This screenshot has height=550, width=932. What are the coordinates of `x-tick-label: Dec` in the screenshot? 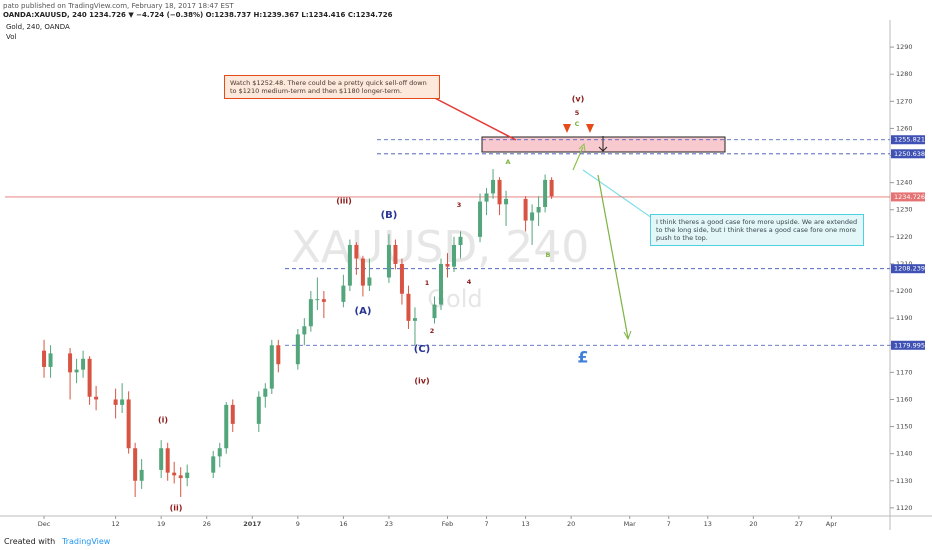 It's located at (44, 524).